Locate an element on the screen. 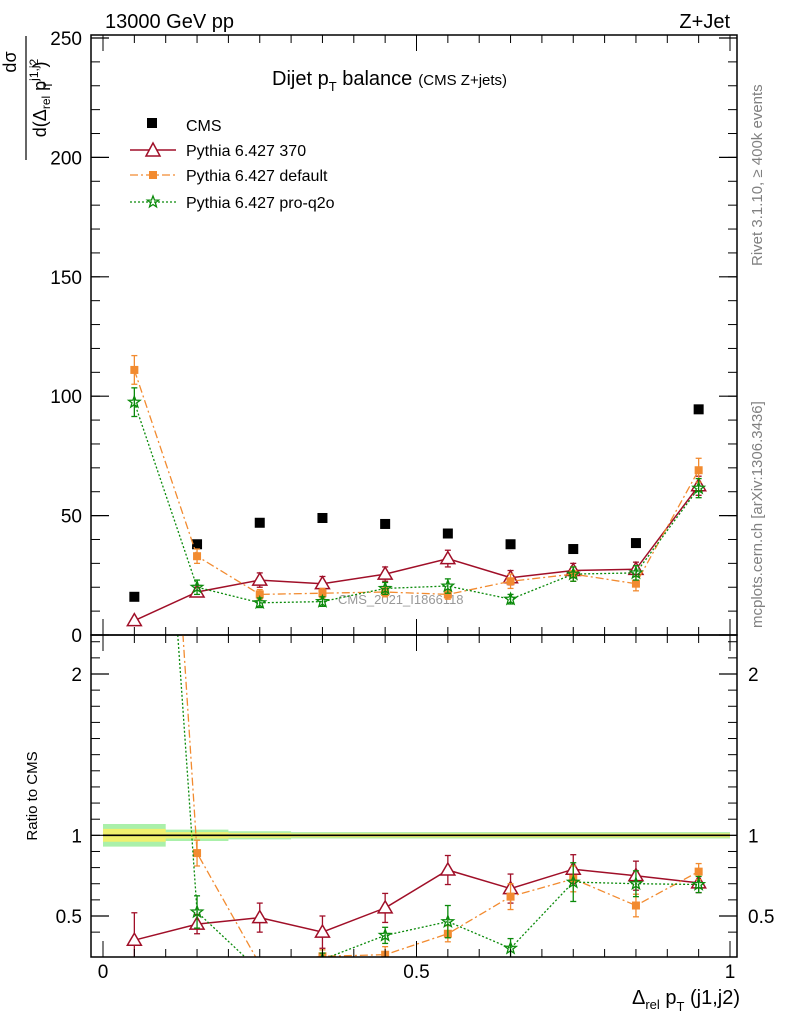 The height and width of the screenshot is (1024, 786). main-ylabel: dσ d(Δrel pj1,j2T) is located at coordinates (27, 98).